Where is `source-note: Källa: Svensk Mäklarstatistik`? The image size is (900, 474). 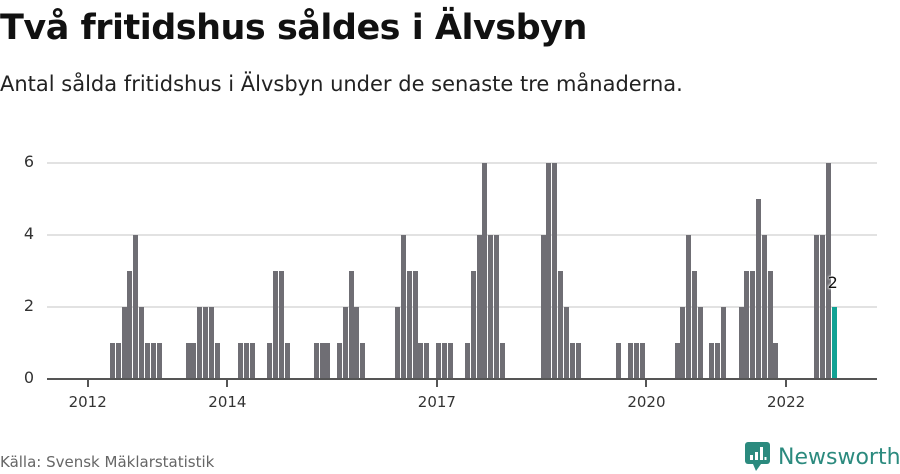 source-note: Källa: Svensk Mäklarstatistik is located at coordinates (107, 462).